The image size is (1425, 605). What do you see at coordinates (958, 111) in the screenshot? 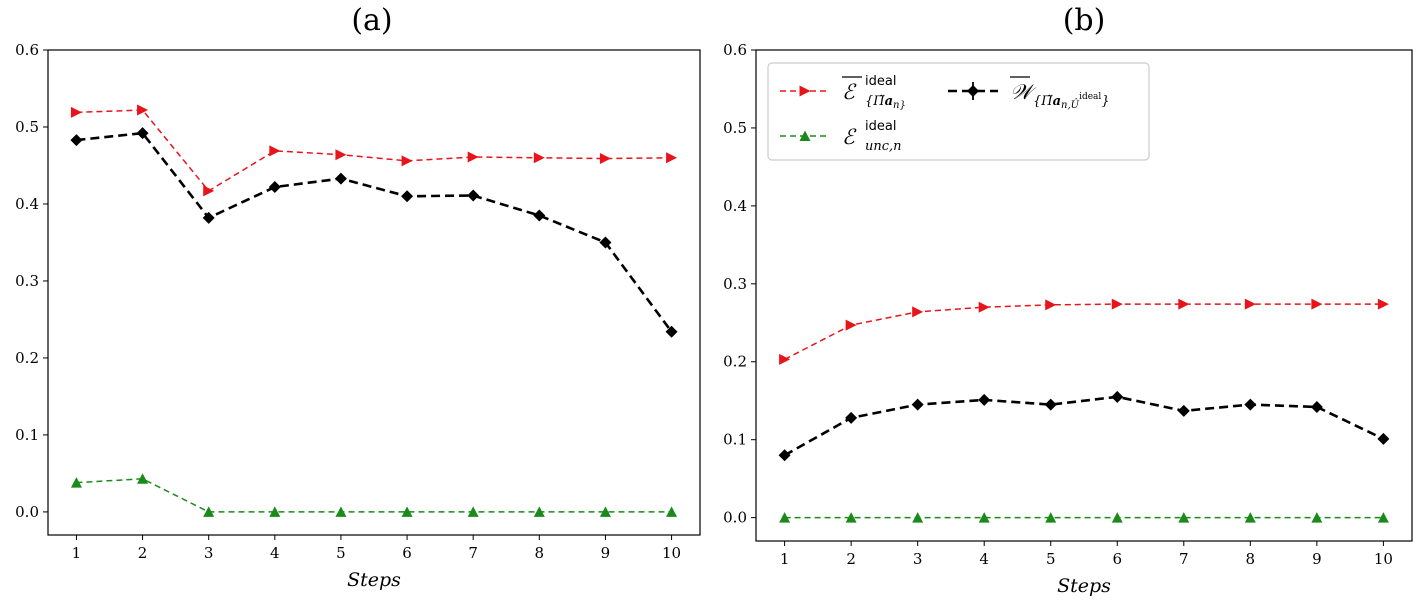
I see `legend-box` at bounding box center [958, 111].